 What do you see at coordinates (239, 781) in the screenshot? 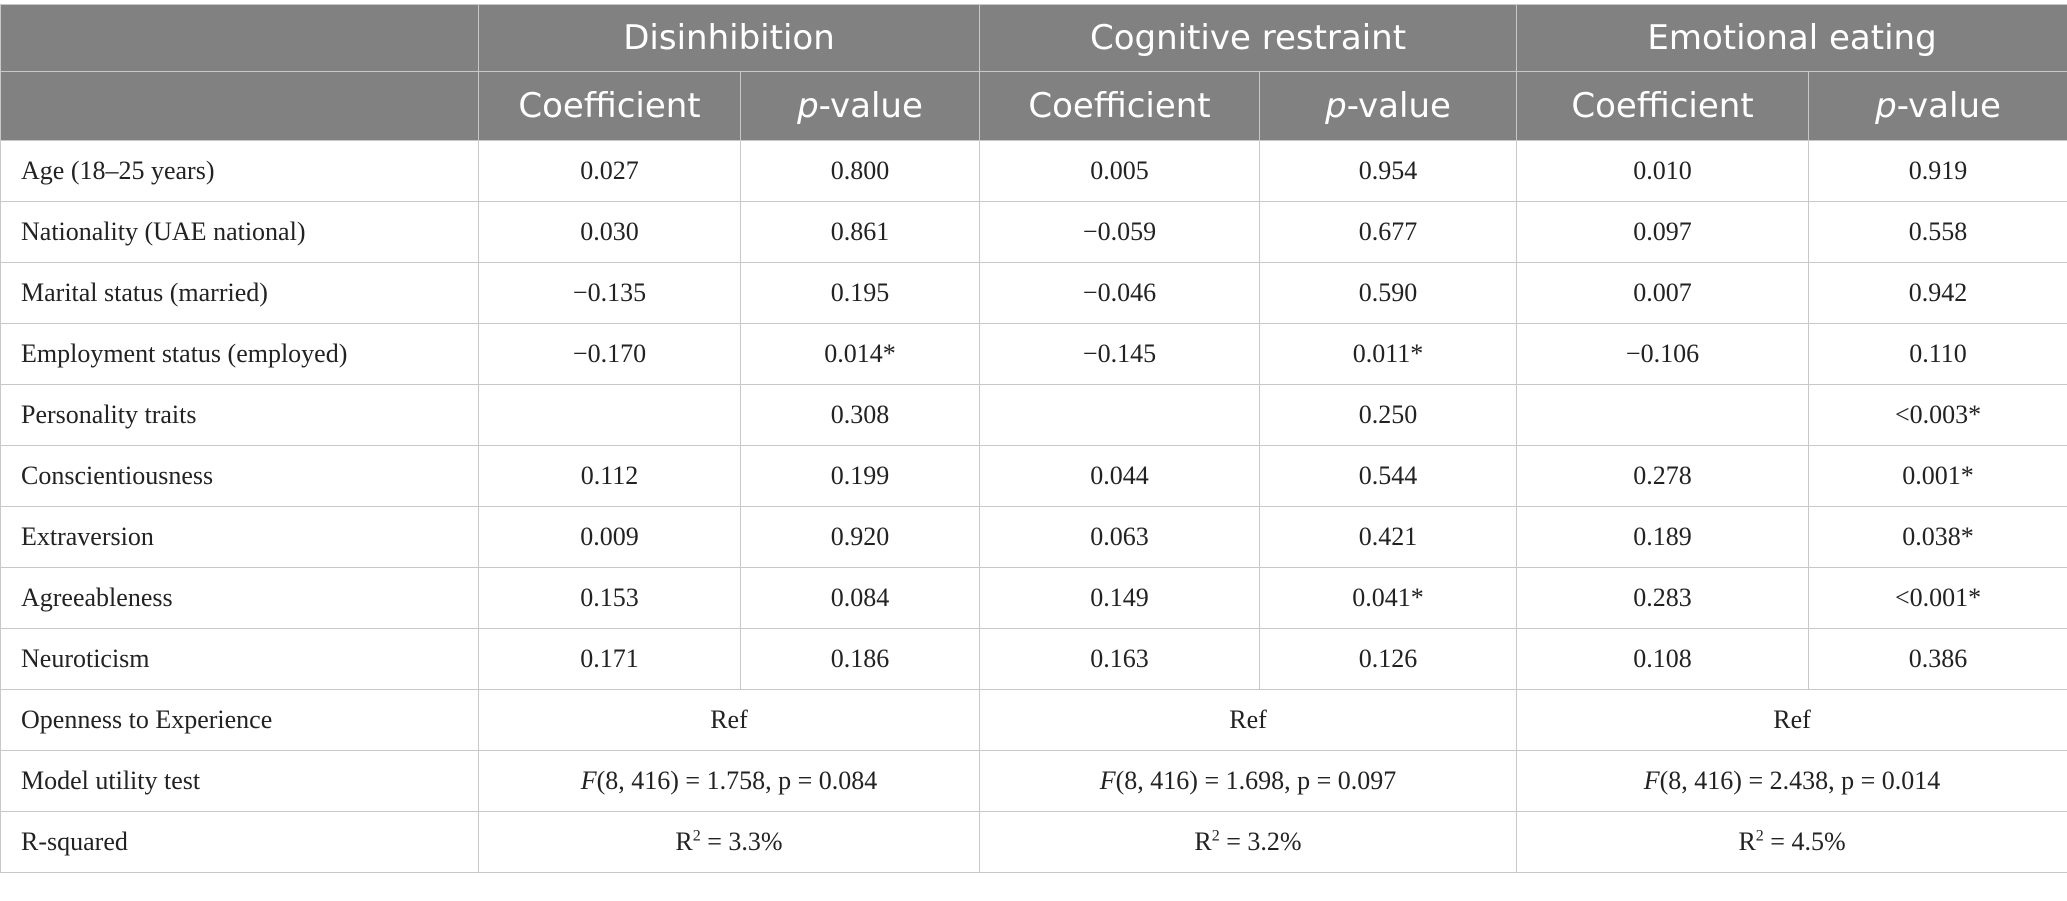
I see `row-label: Model utility test` at bounding box center [239, 781].